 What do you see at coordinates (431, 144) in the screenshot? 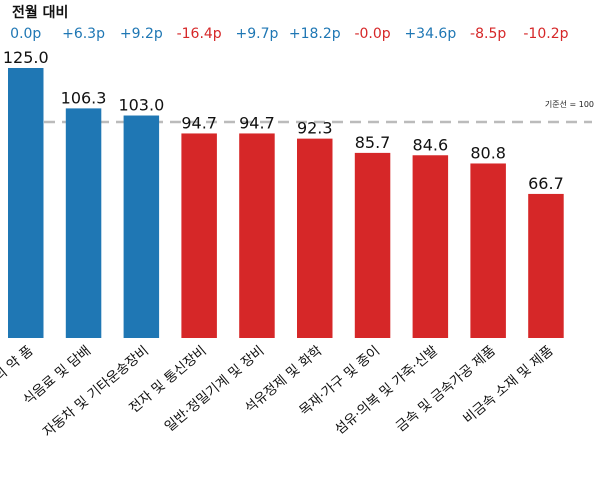
I see `value-label: 84.6` at bounding box center [431, 144].